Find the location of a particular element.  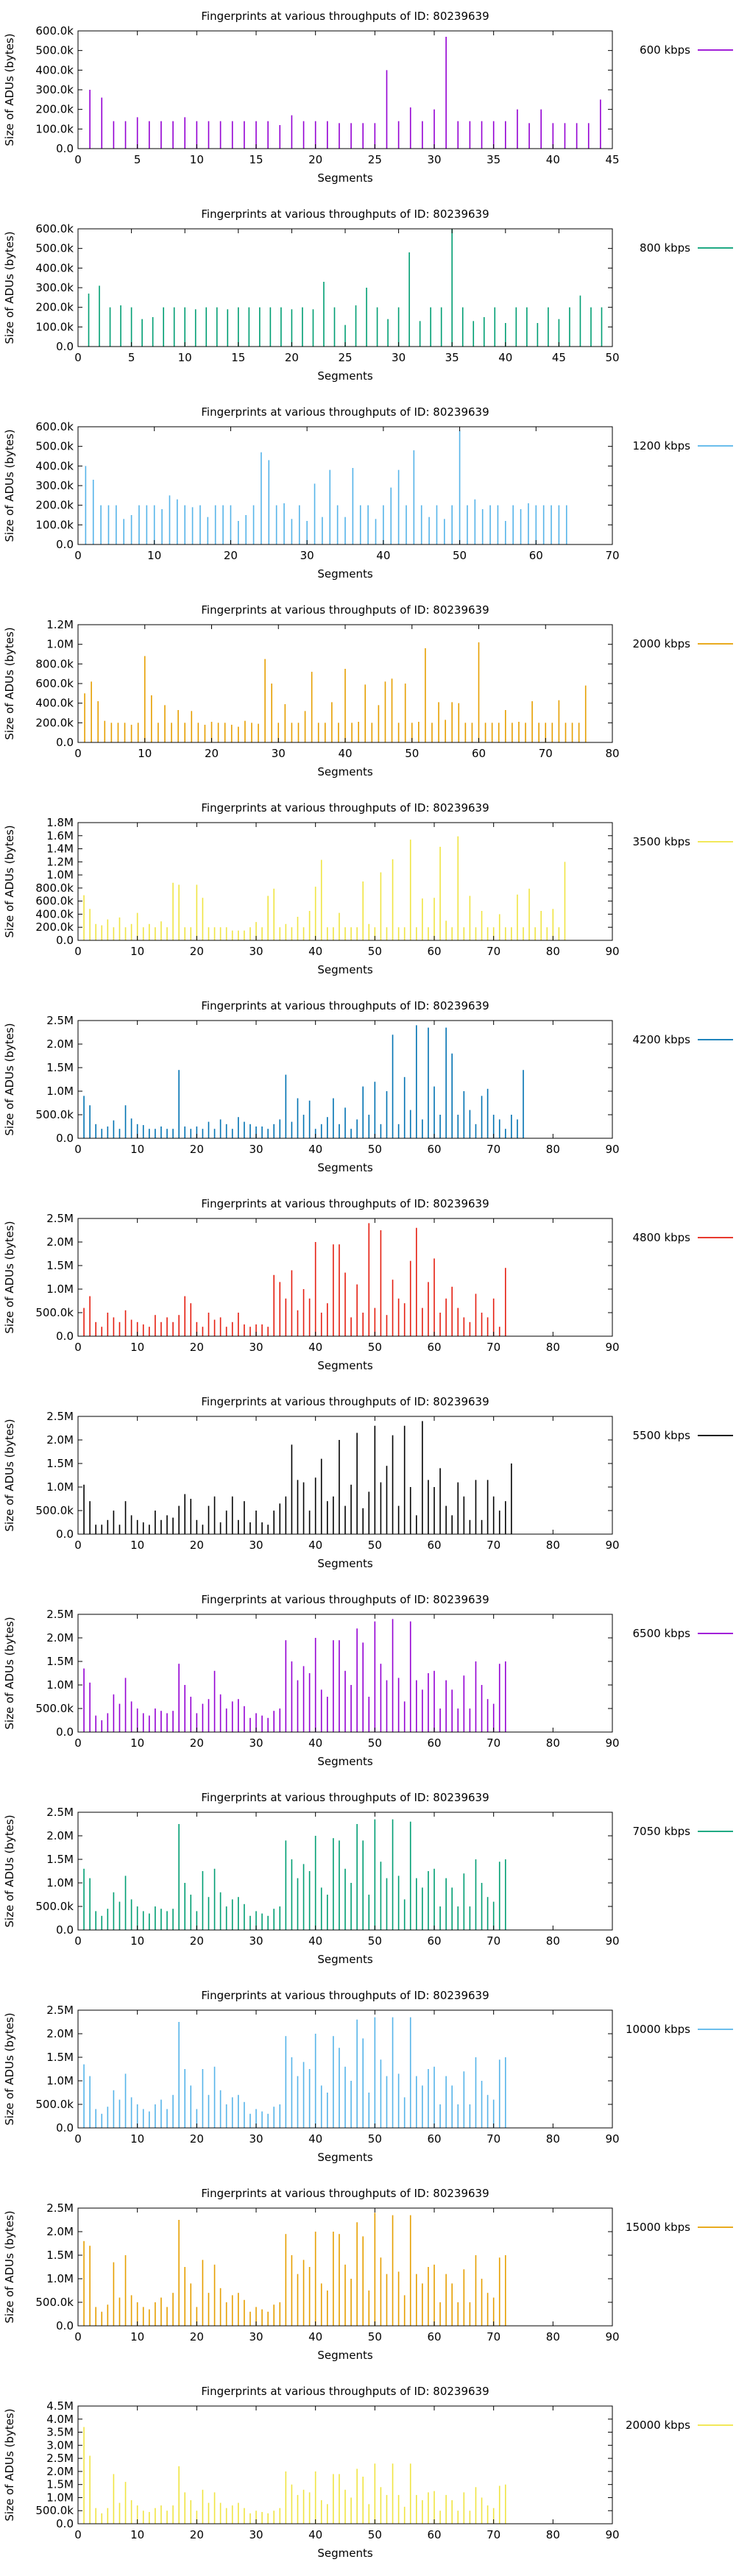

y-tick-label: 100.0k is located at coordinates (54, 326).